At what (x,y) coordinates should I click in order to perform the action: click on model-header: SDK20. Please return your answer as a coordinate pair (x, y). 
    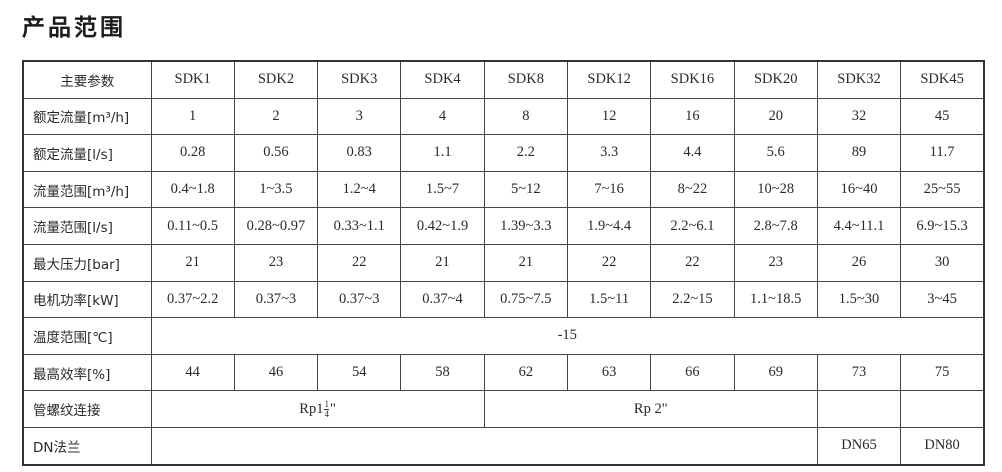
    Looking at the image, I should click on (775, 79).